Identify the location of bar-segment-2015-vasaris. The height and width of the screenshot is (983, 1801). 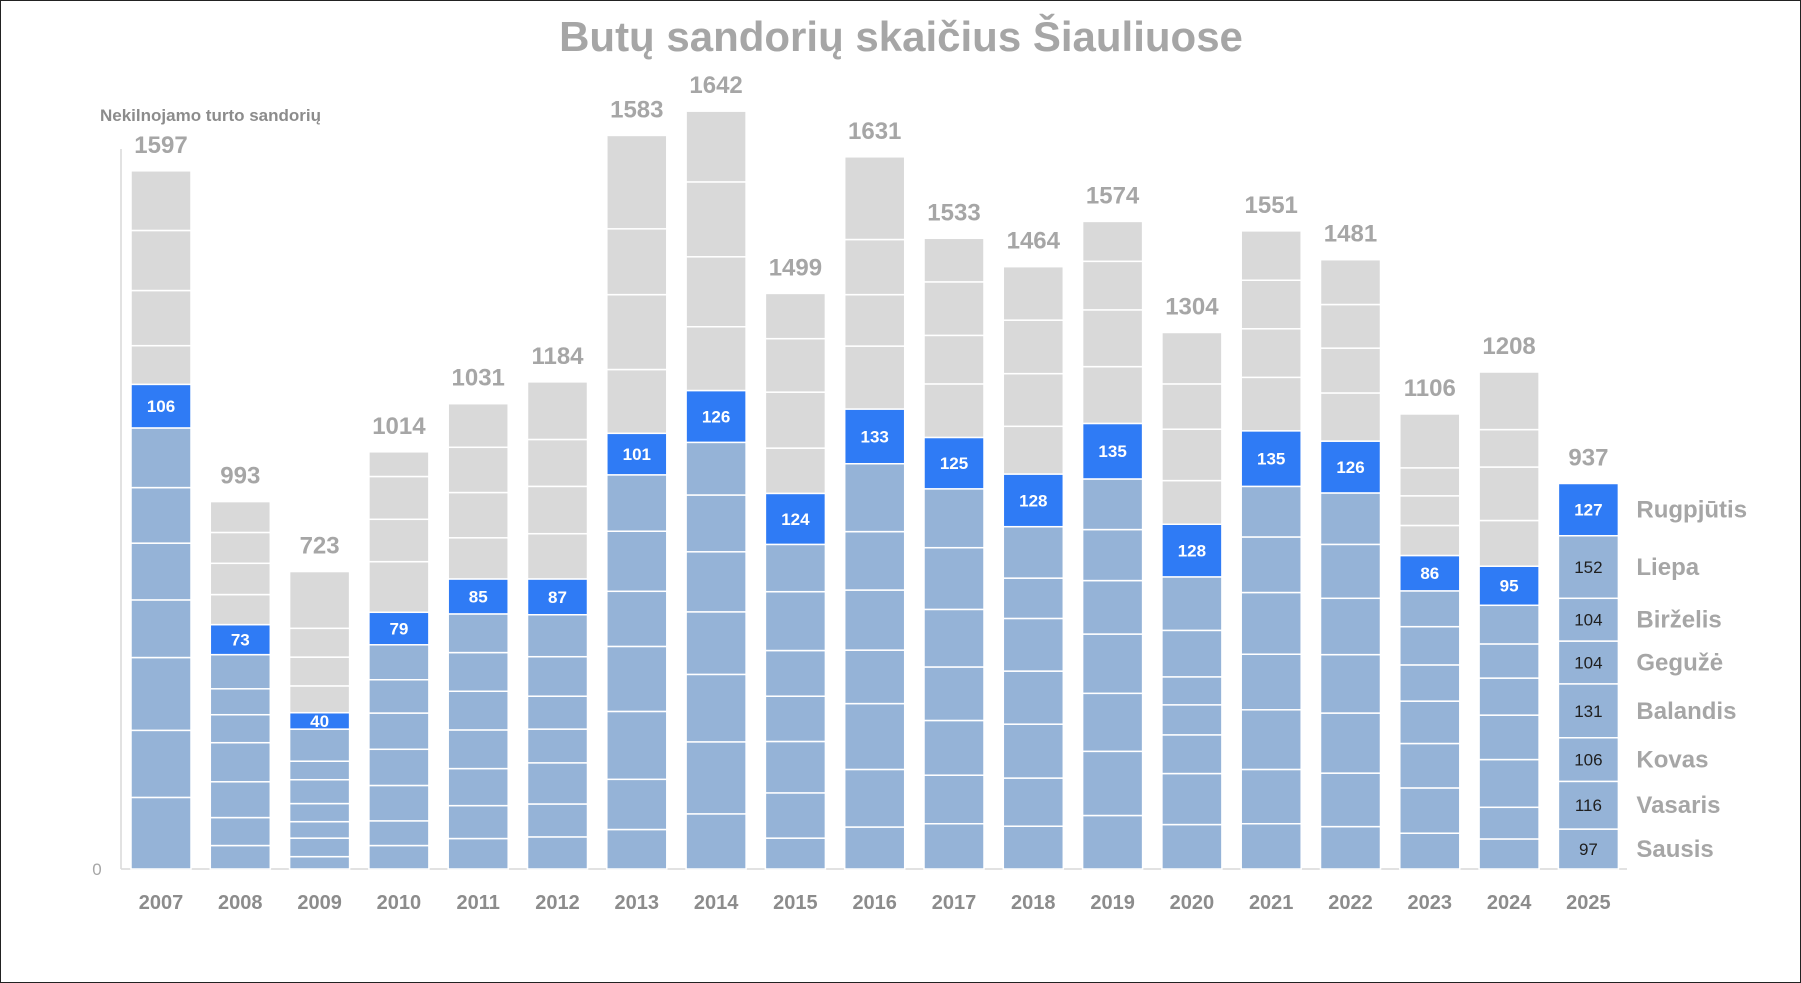
(795, 815).